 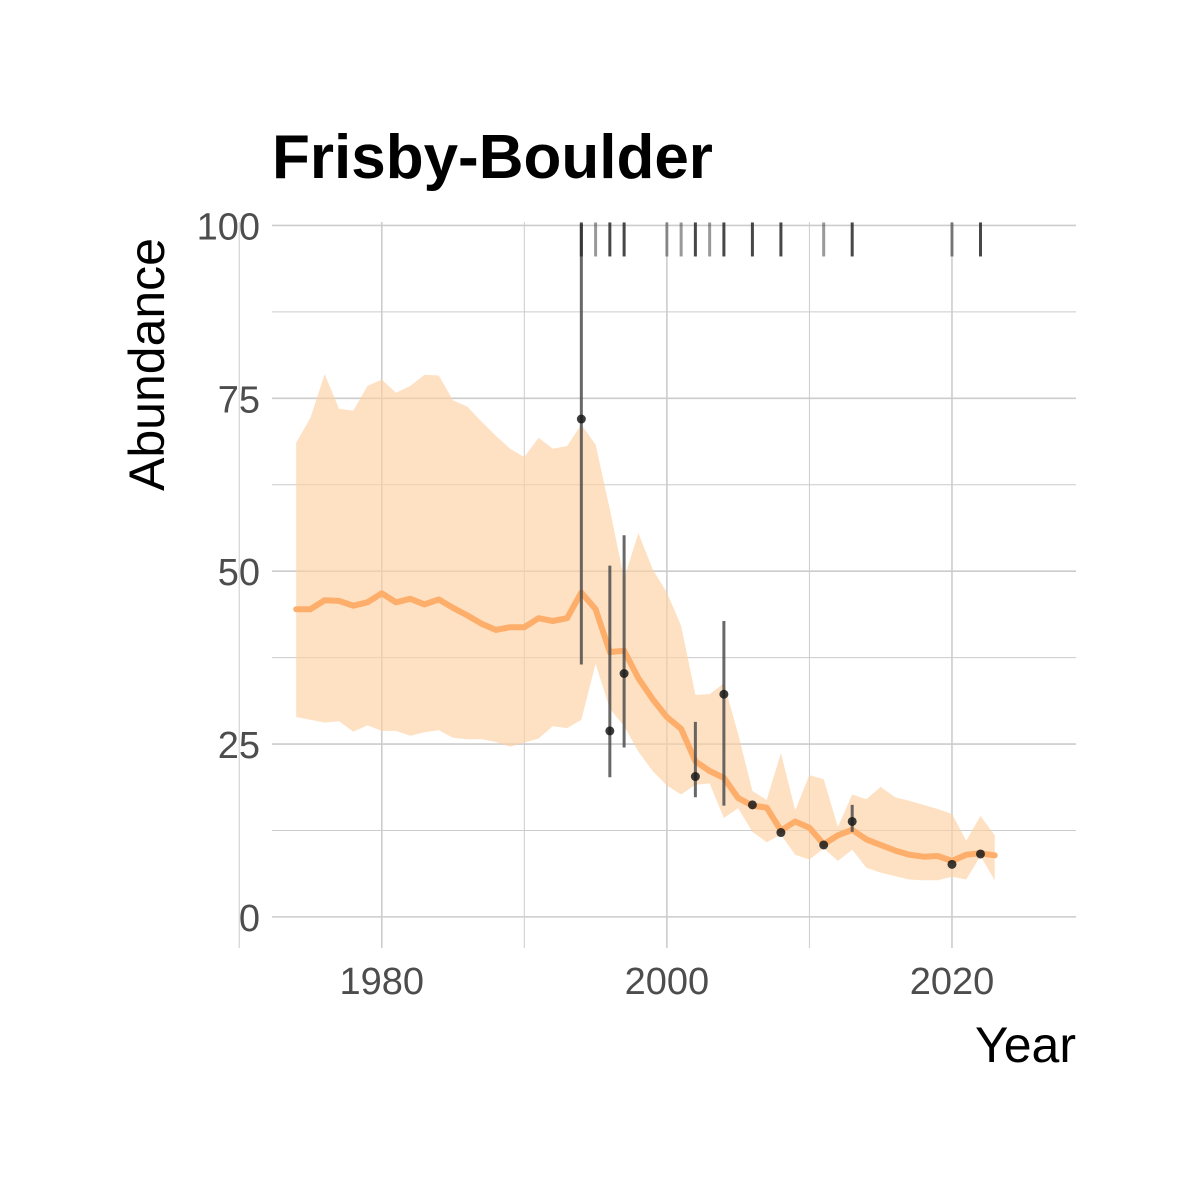 What do you see at coordinates (716, 528) in the screenshot?
I see `error-bar-layer` at bounding box center [716, 528].